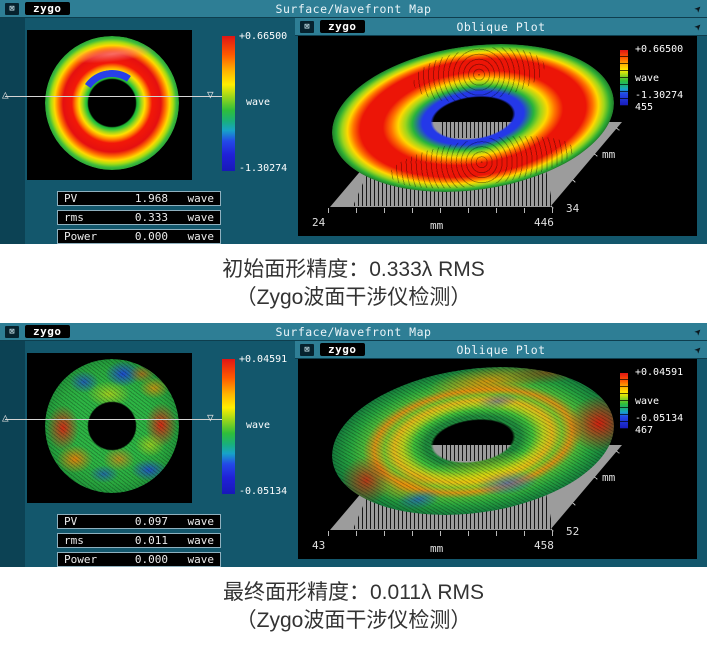  I want to click on caption-line: 初始面形精度：0.333λ RMS, so click(353, 269).